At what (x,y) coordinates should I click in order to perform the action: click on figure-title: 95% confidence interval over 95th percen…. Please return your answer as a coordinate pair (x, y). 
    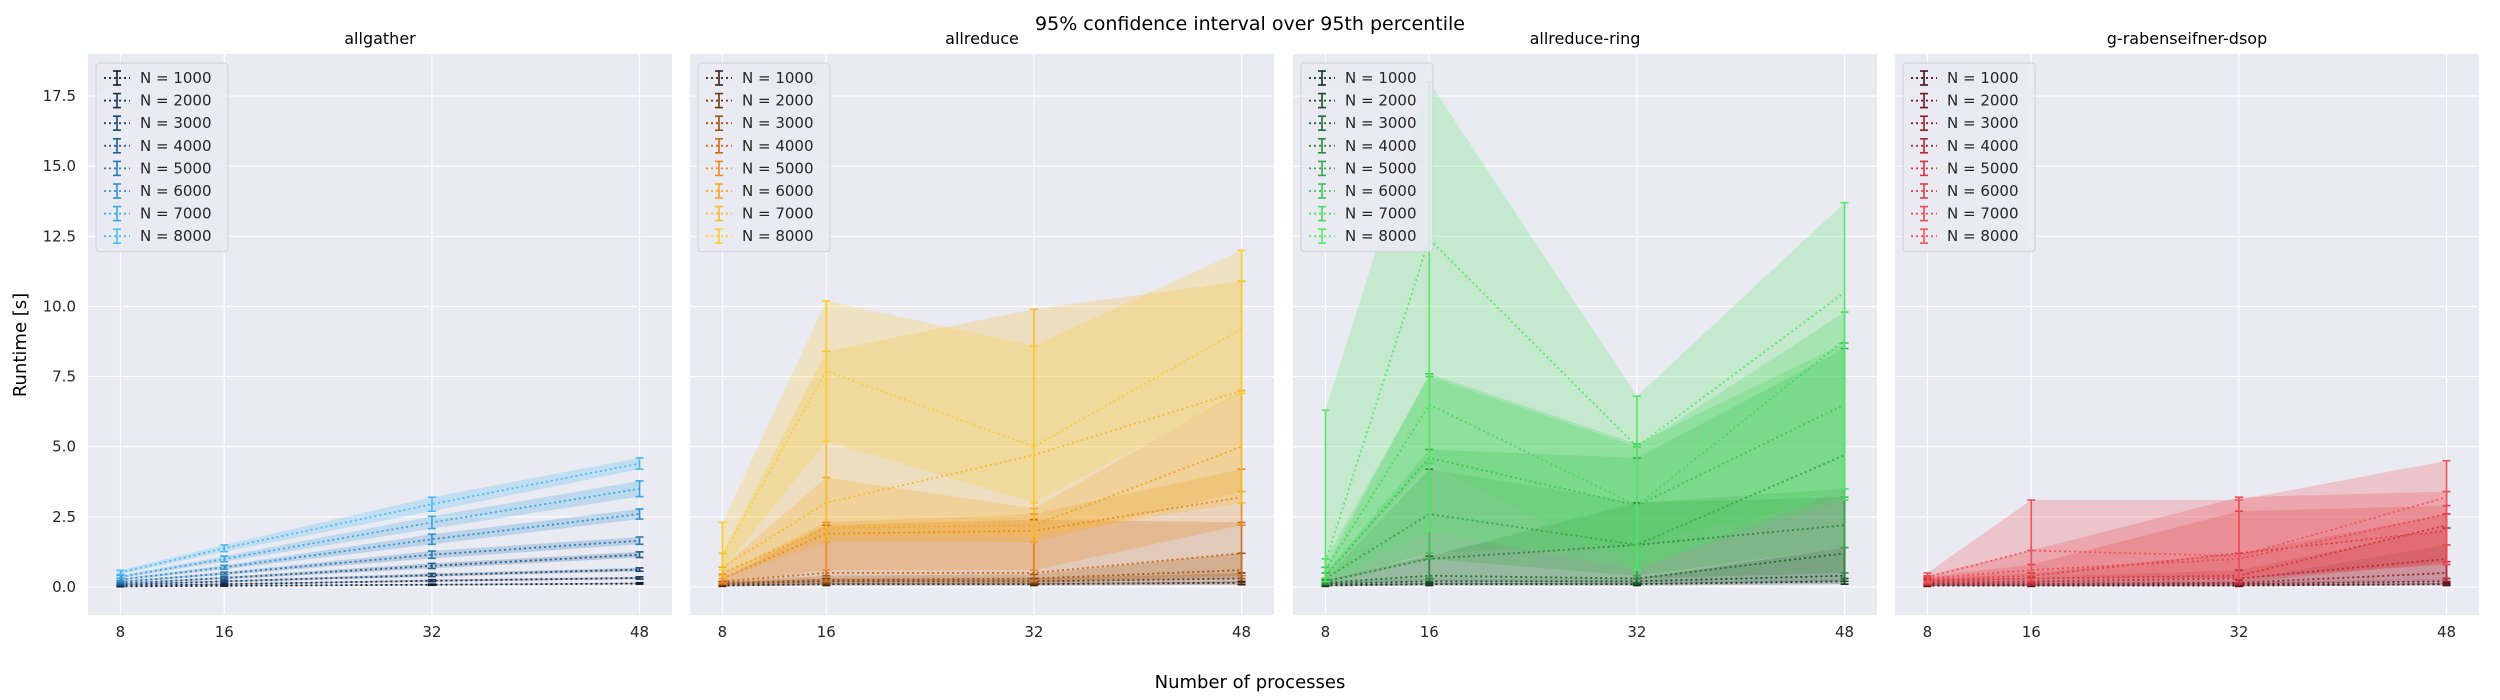
    Looking at the image, I should click on (1250, 24).